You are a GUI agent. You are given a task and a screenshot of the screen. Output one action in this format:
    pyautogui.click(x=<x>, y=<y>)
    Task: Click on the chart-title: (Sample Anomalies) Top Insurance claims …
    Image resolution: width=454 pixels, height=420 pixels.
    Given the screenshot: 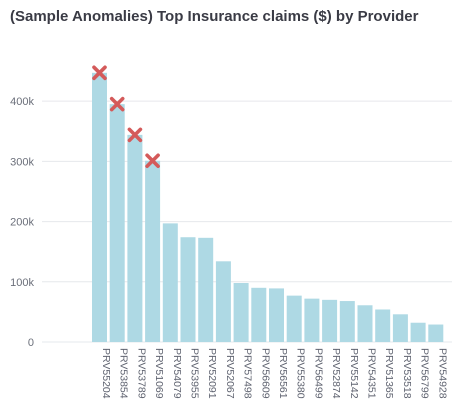 What is the action you would take?
    pyautogui.click(x=214, y=16)
    